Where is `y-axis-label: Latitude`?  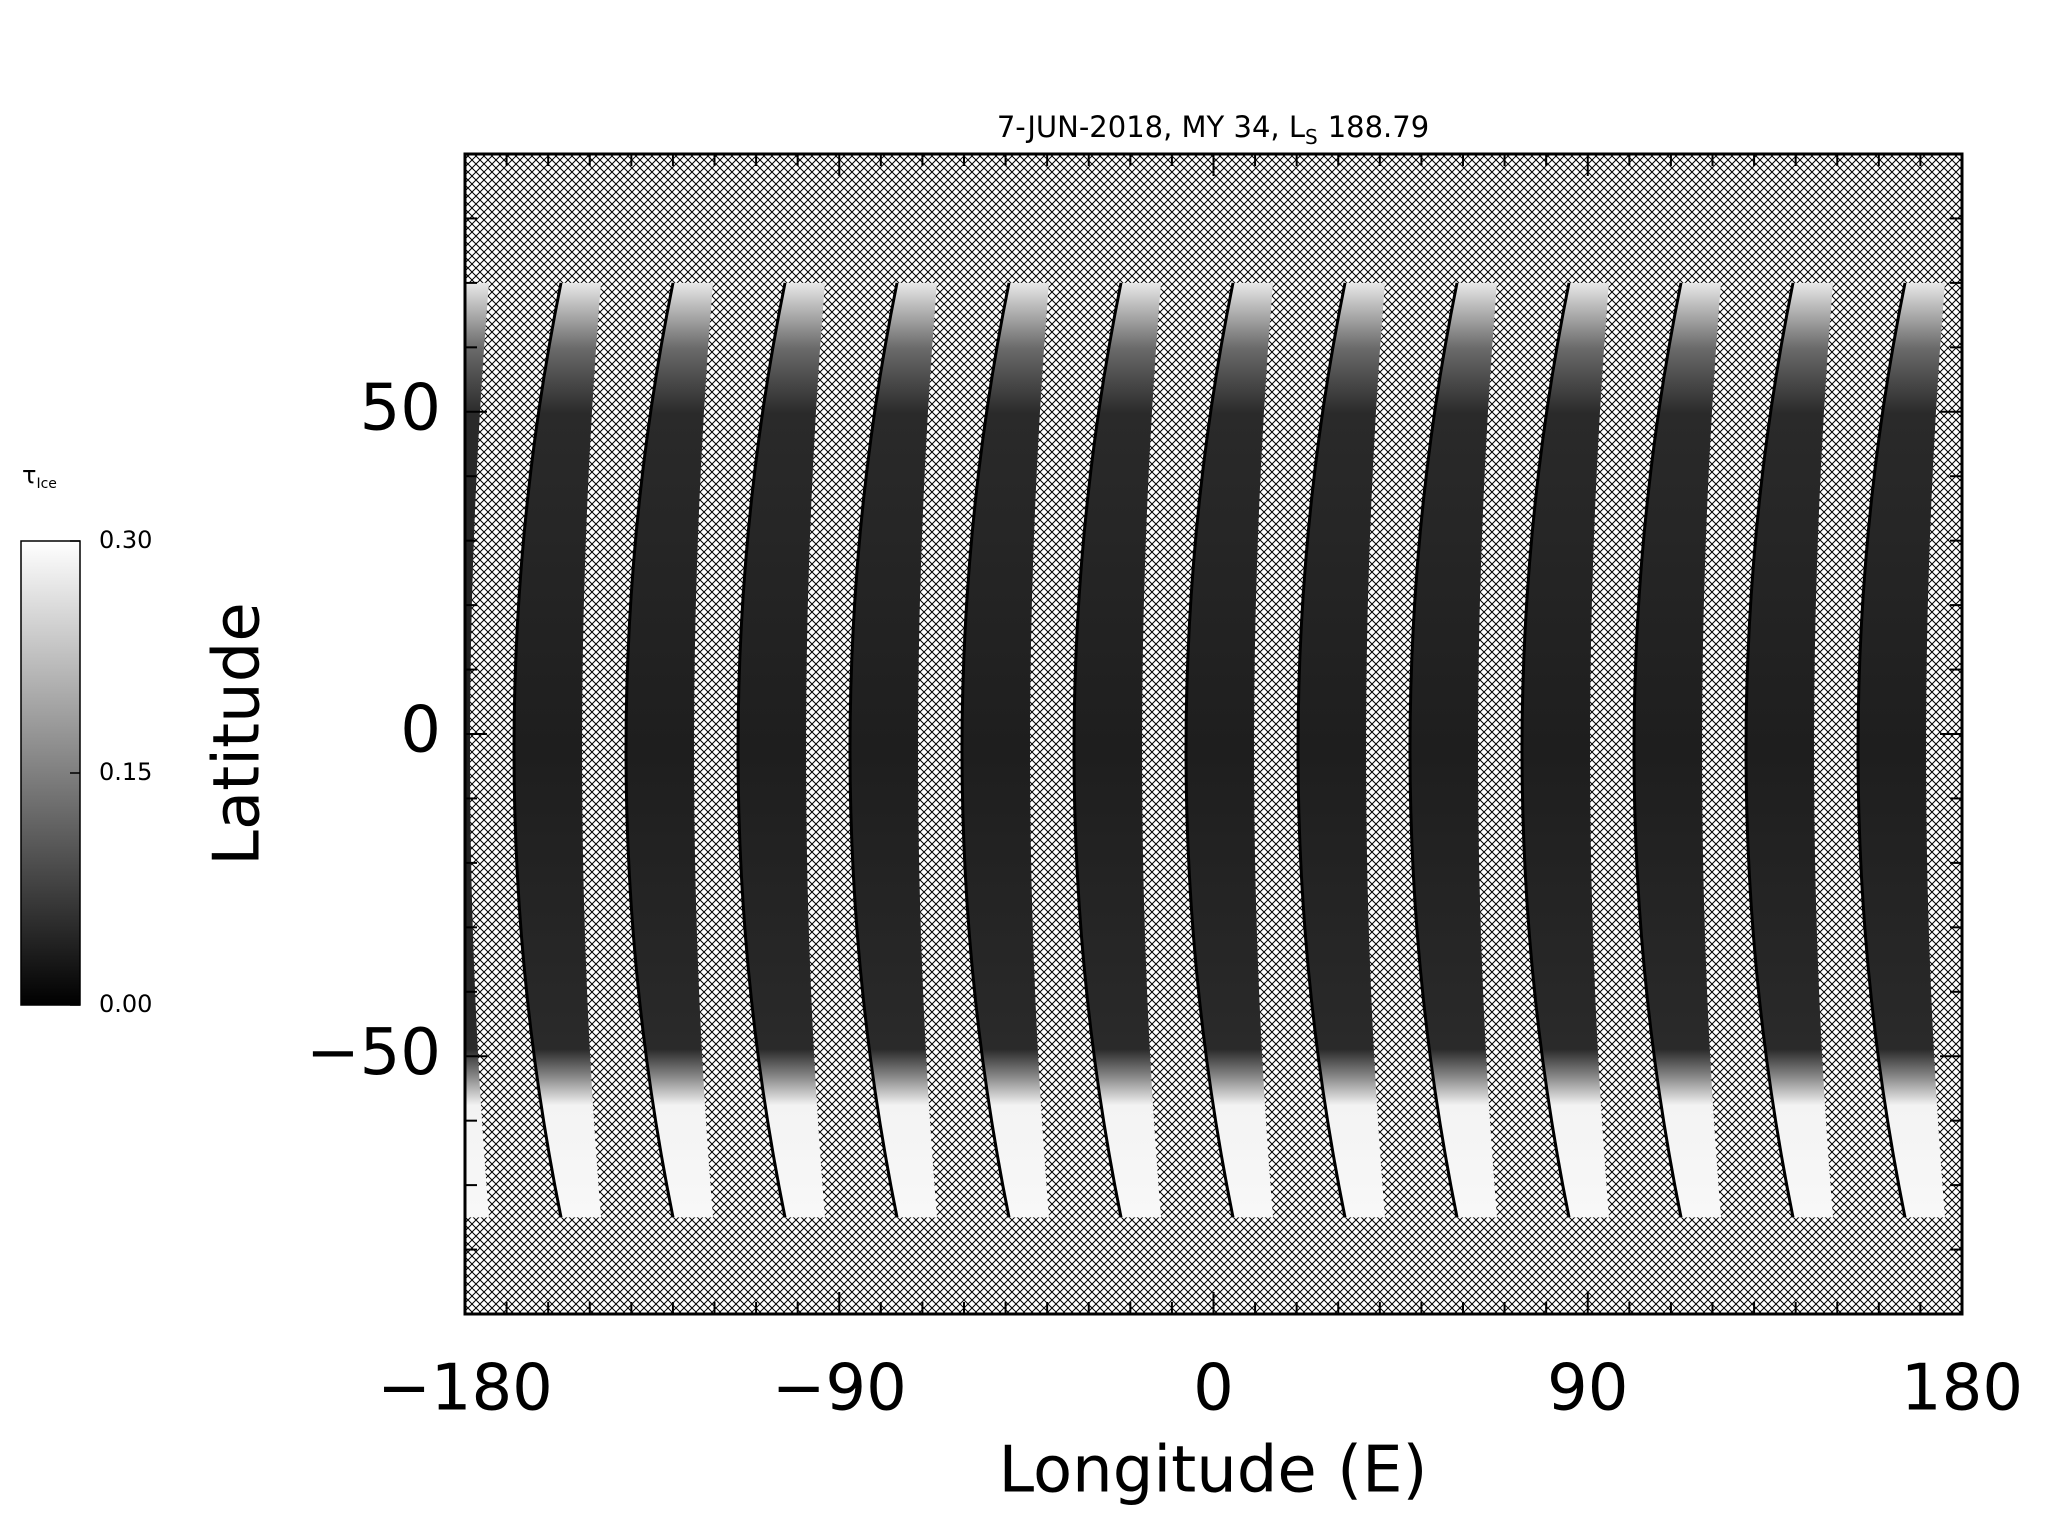
y-axis-label: Latitude is located at coordinates (238, 733).